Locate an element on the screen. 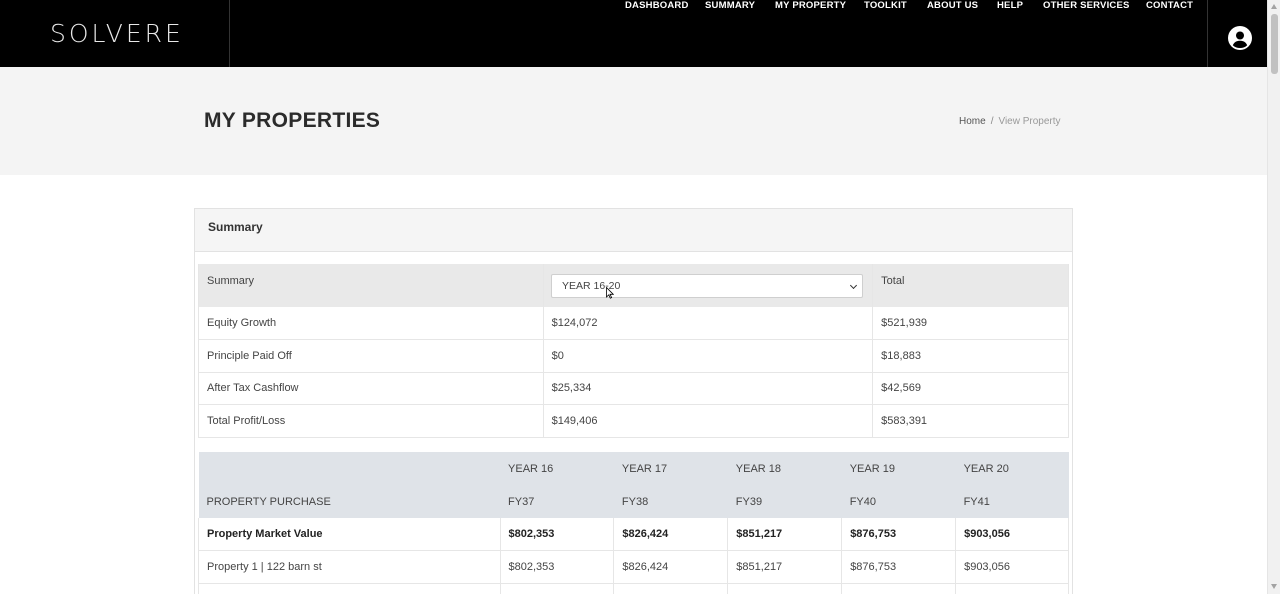 This screenshot has height=594, width=1280. user-menu is located at coordinates (1237, 33).